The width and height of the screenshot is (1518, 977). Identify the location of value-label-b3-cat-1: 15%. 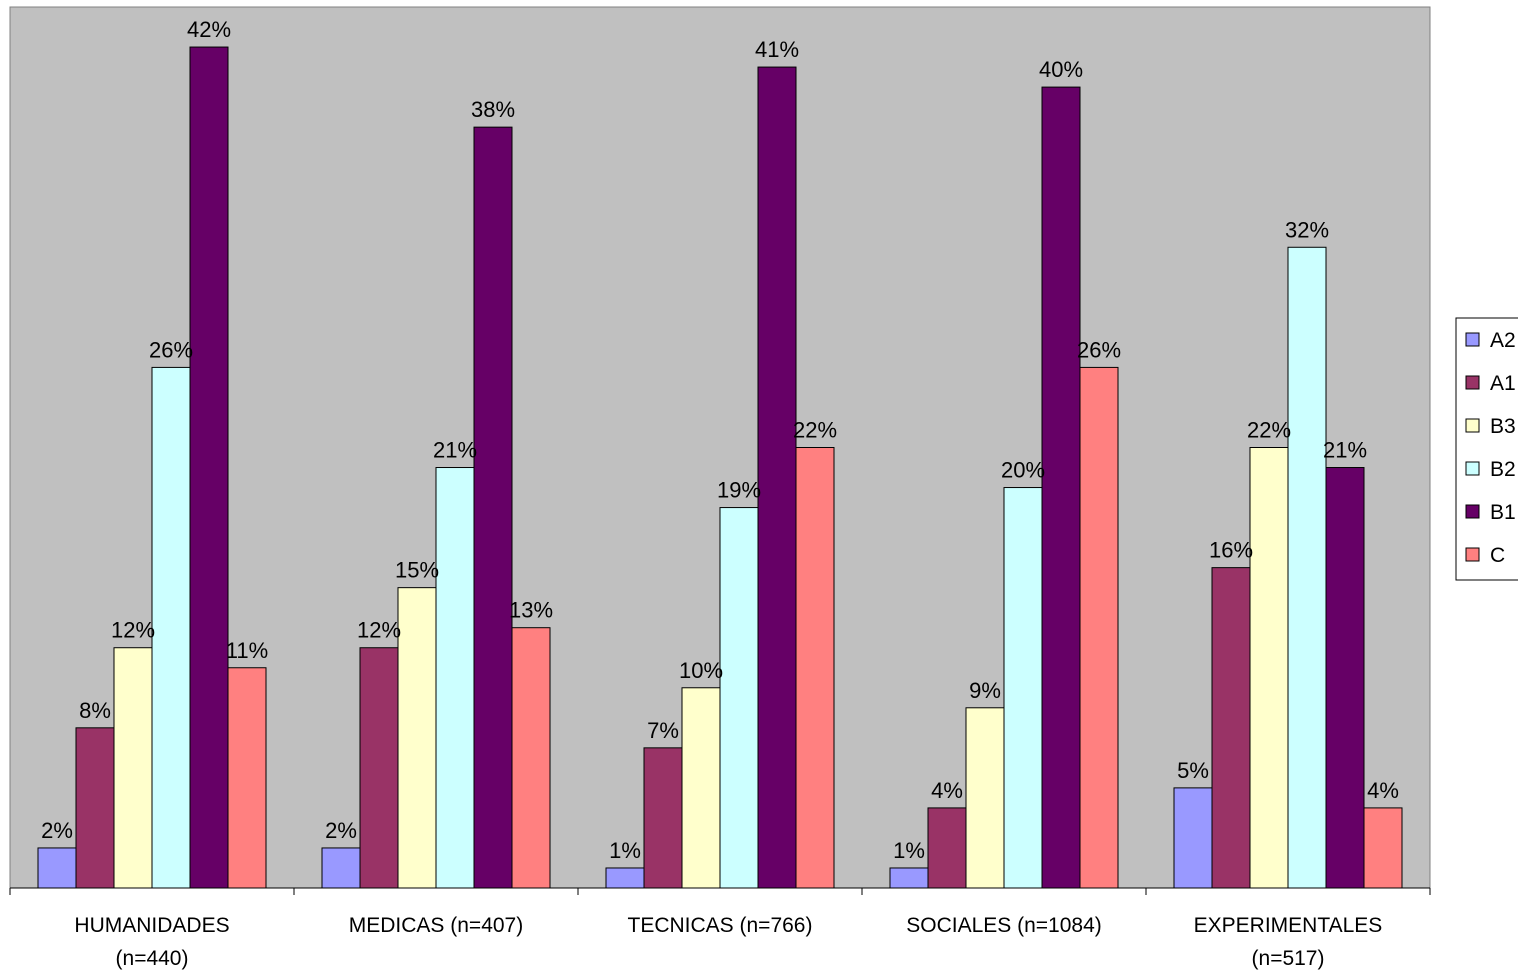
(417, 570).